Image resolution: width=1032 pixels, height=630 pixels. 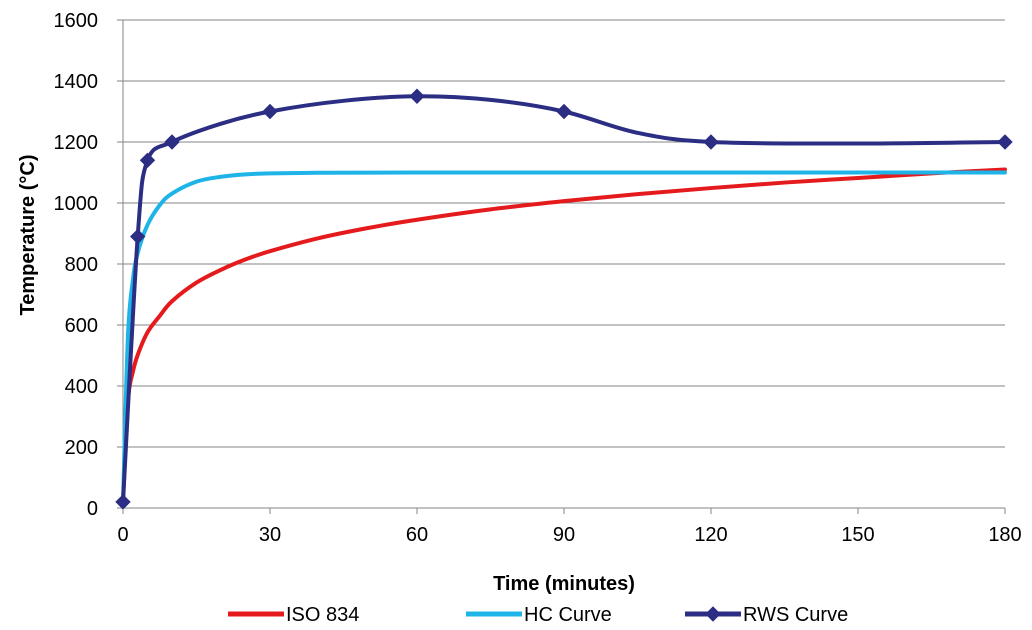 I want to click on legend-item-rws-curve: RWS Curve, so click(x=766, y=615).